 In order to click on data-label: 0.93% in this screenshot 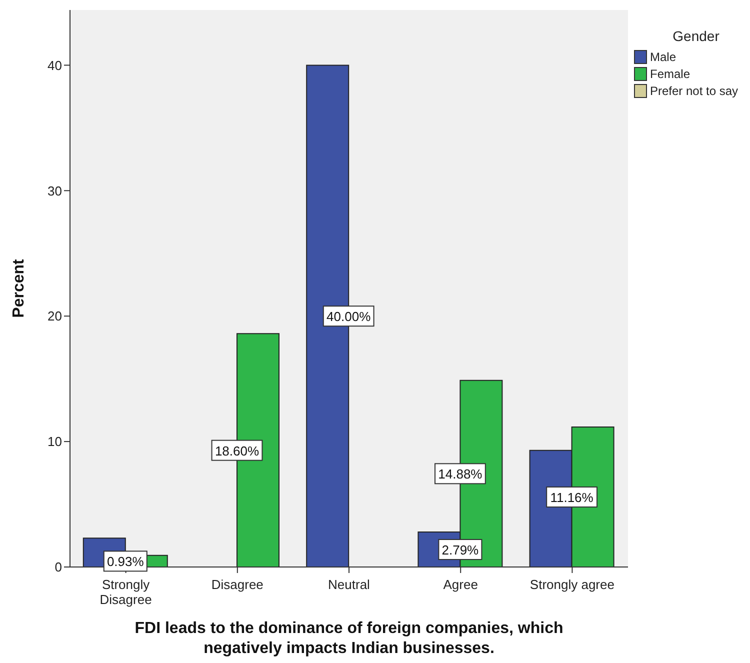, I will do `click(125, 562)`.